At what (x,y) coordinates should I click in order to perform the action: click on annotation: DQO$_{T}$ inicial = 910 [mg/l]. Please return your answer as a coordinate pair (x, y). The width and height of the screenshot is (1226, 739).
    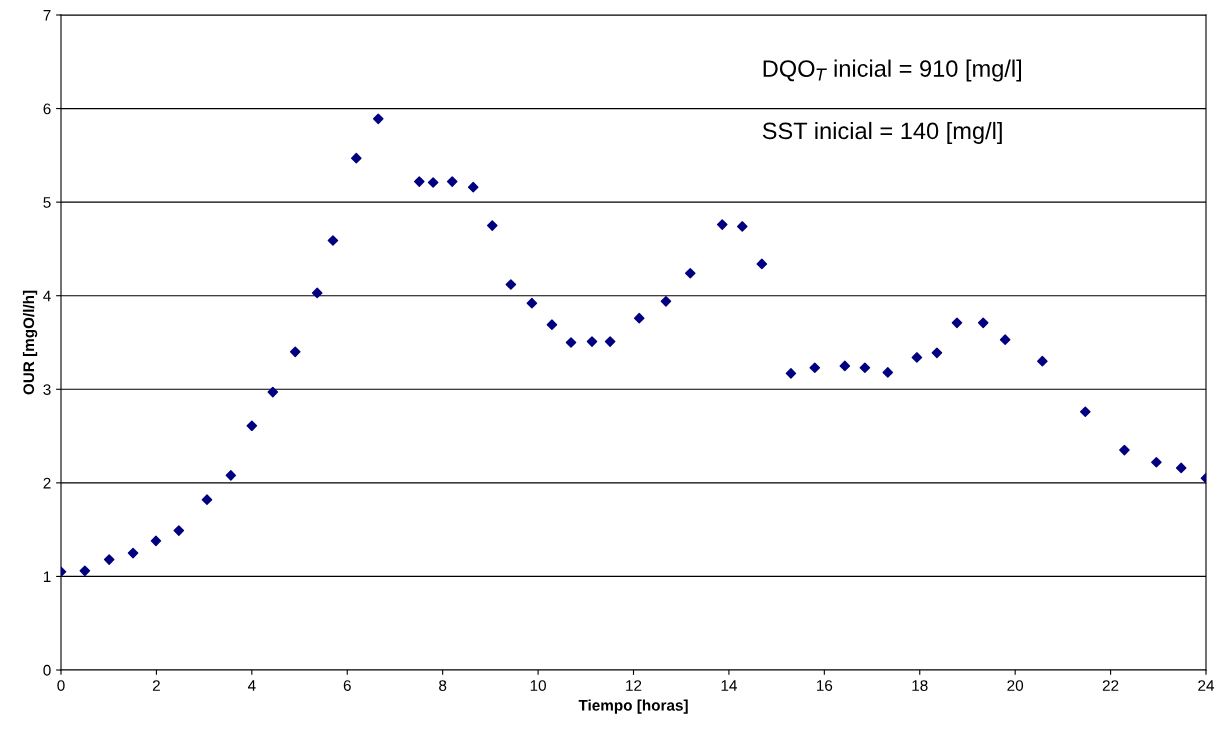
    Looking at the image, I should click on (892, 70).